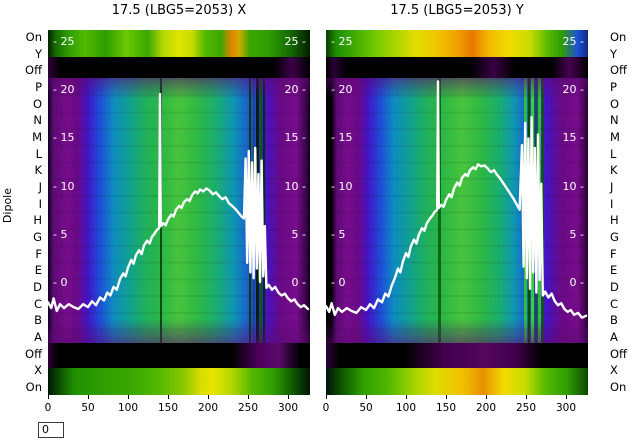  What do you see at coordinates (64, 90) in the screenshot?
I see `profile-scale-tick-left: - 20` at bounding box center [64, 90].